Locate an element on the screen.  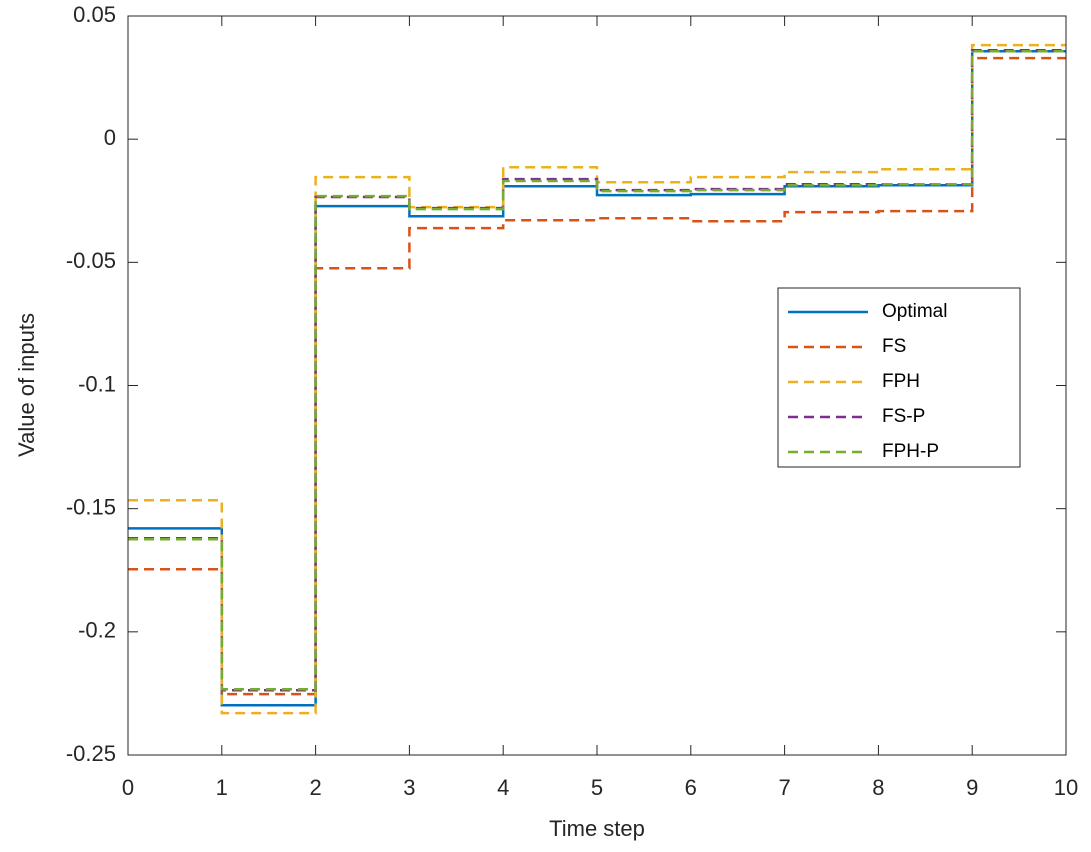
legend-label: FPH-P is located at coordinates (910, 451).